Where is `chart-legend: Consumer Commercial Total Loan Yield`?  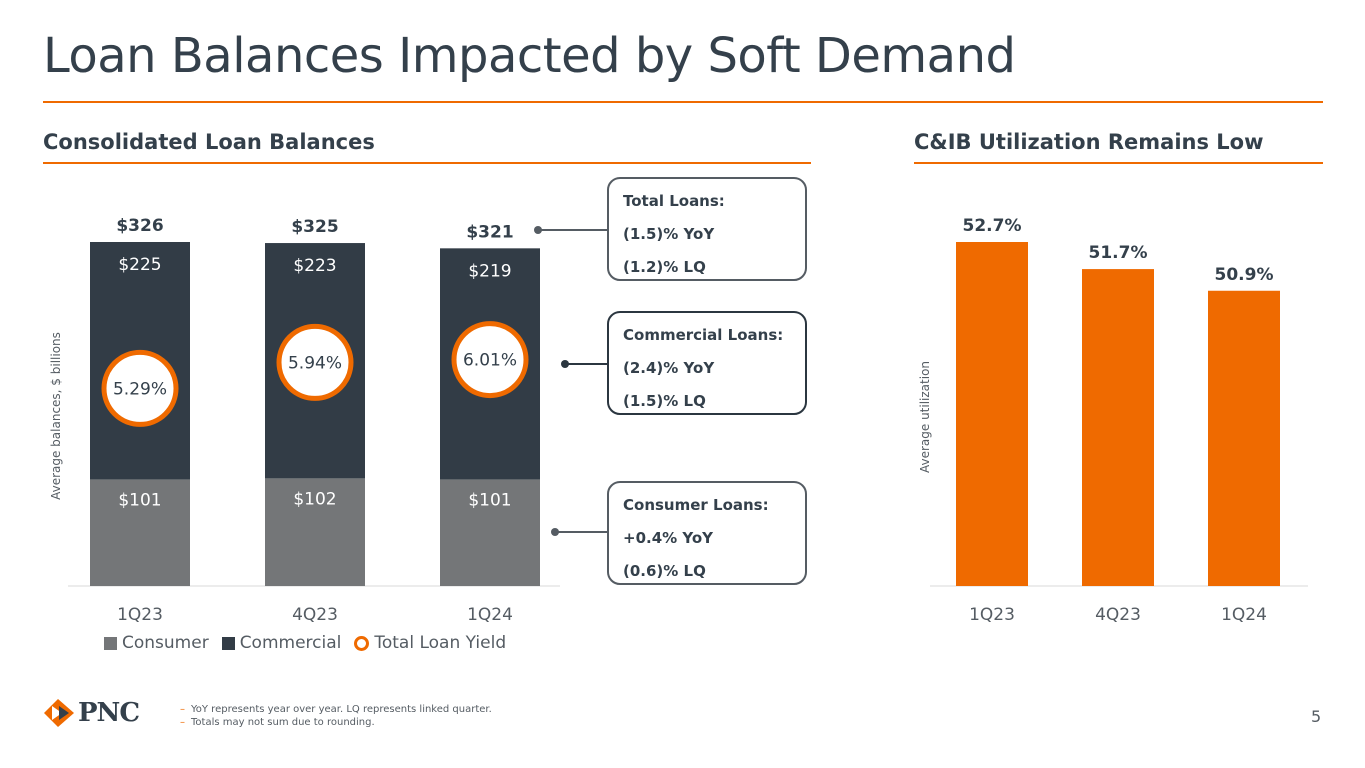
chart-legend: Consumer Commercial Total Loan Yield is located at coordinates (311, 643).